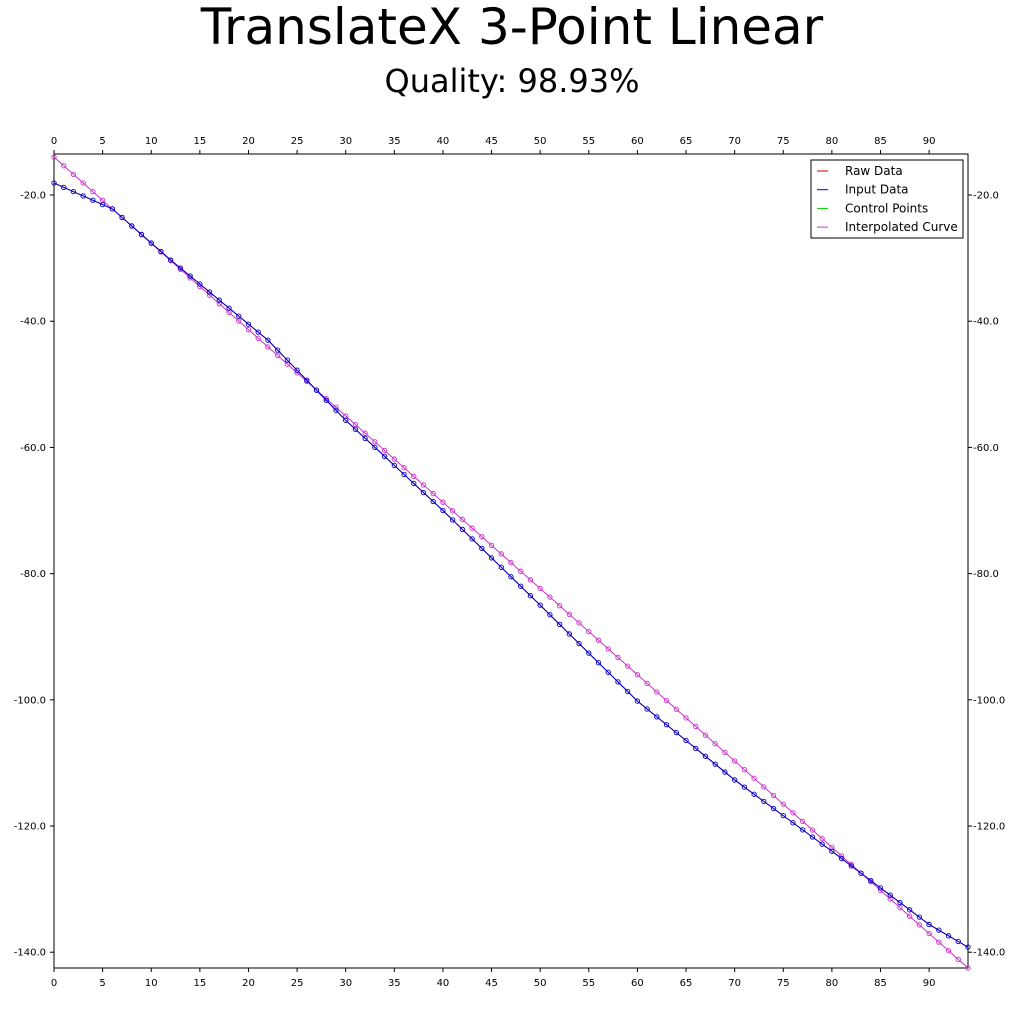 The width and height of the screenshot is (1024, 1024). What do you see at coordinates (877, 190) in the screenshot?
I see `legend-label: Input Data` at bounding box center [877, 190].